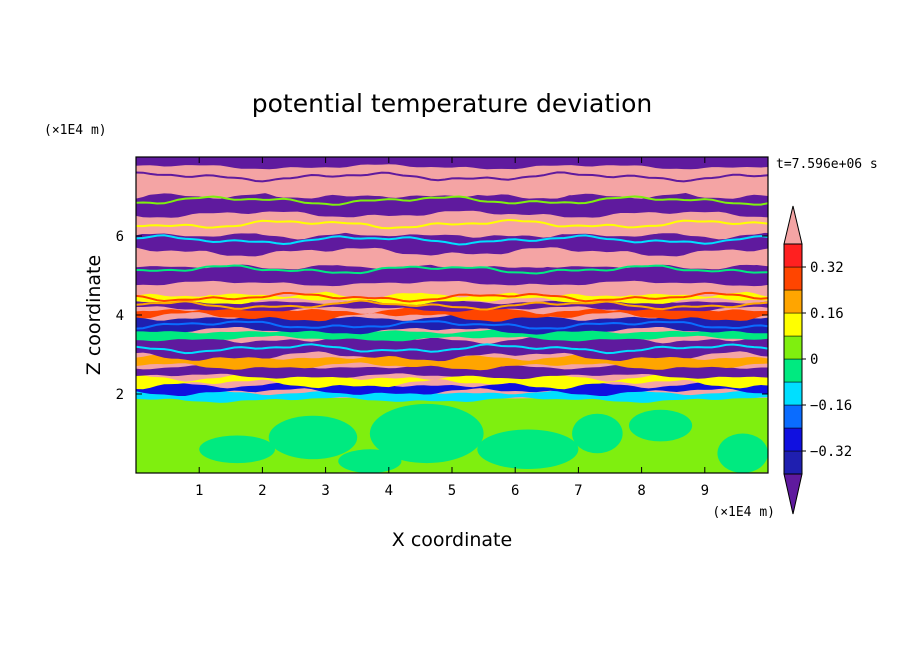  Describe the element at coordinates (831, 452) in the screenshot. I see `colorbar-tick-label: −0.32` at that location.